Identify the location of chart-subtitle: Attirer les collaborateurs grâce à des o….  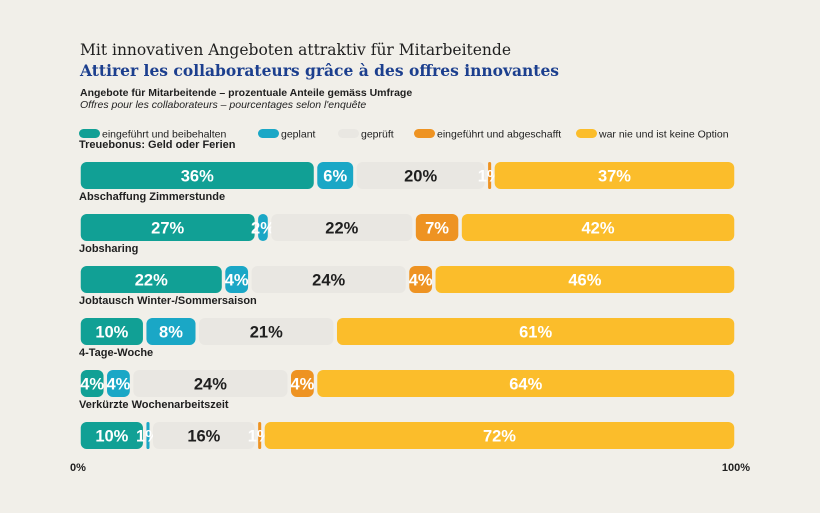
(320, 70).